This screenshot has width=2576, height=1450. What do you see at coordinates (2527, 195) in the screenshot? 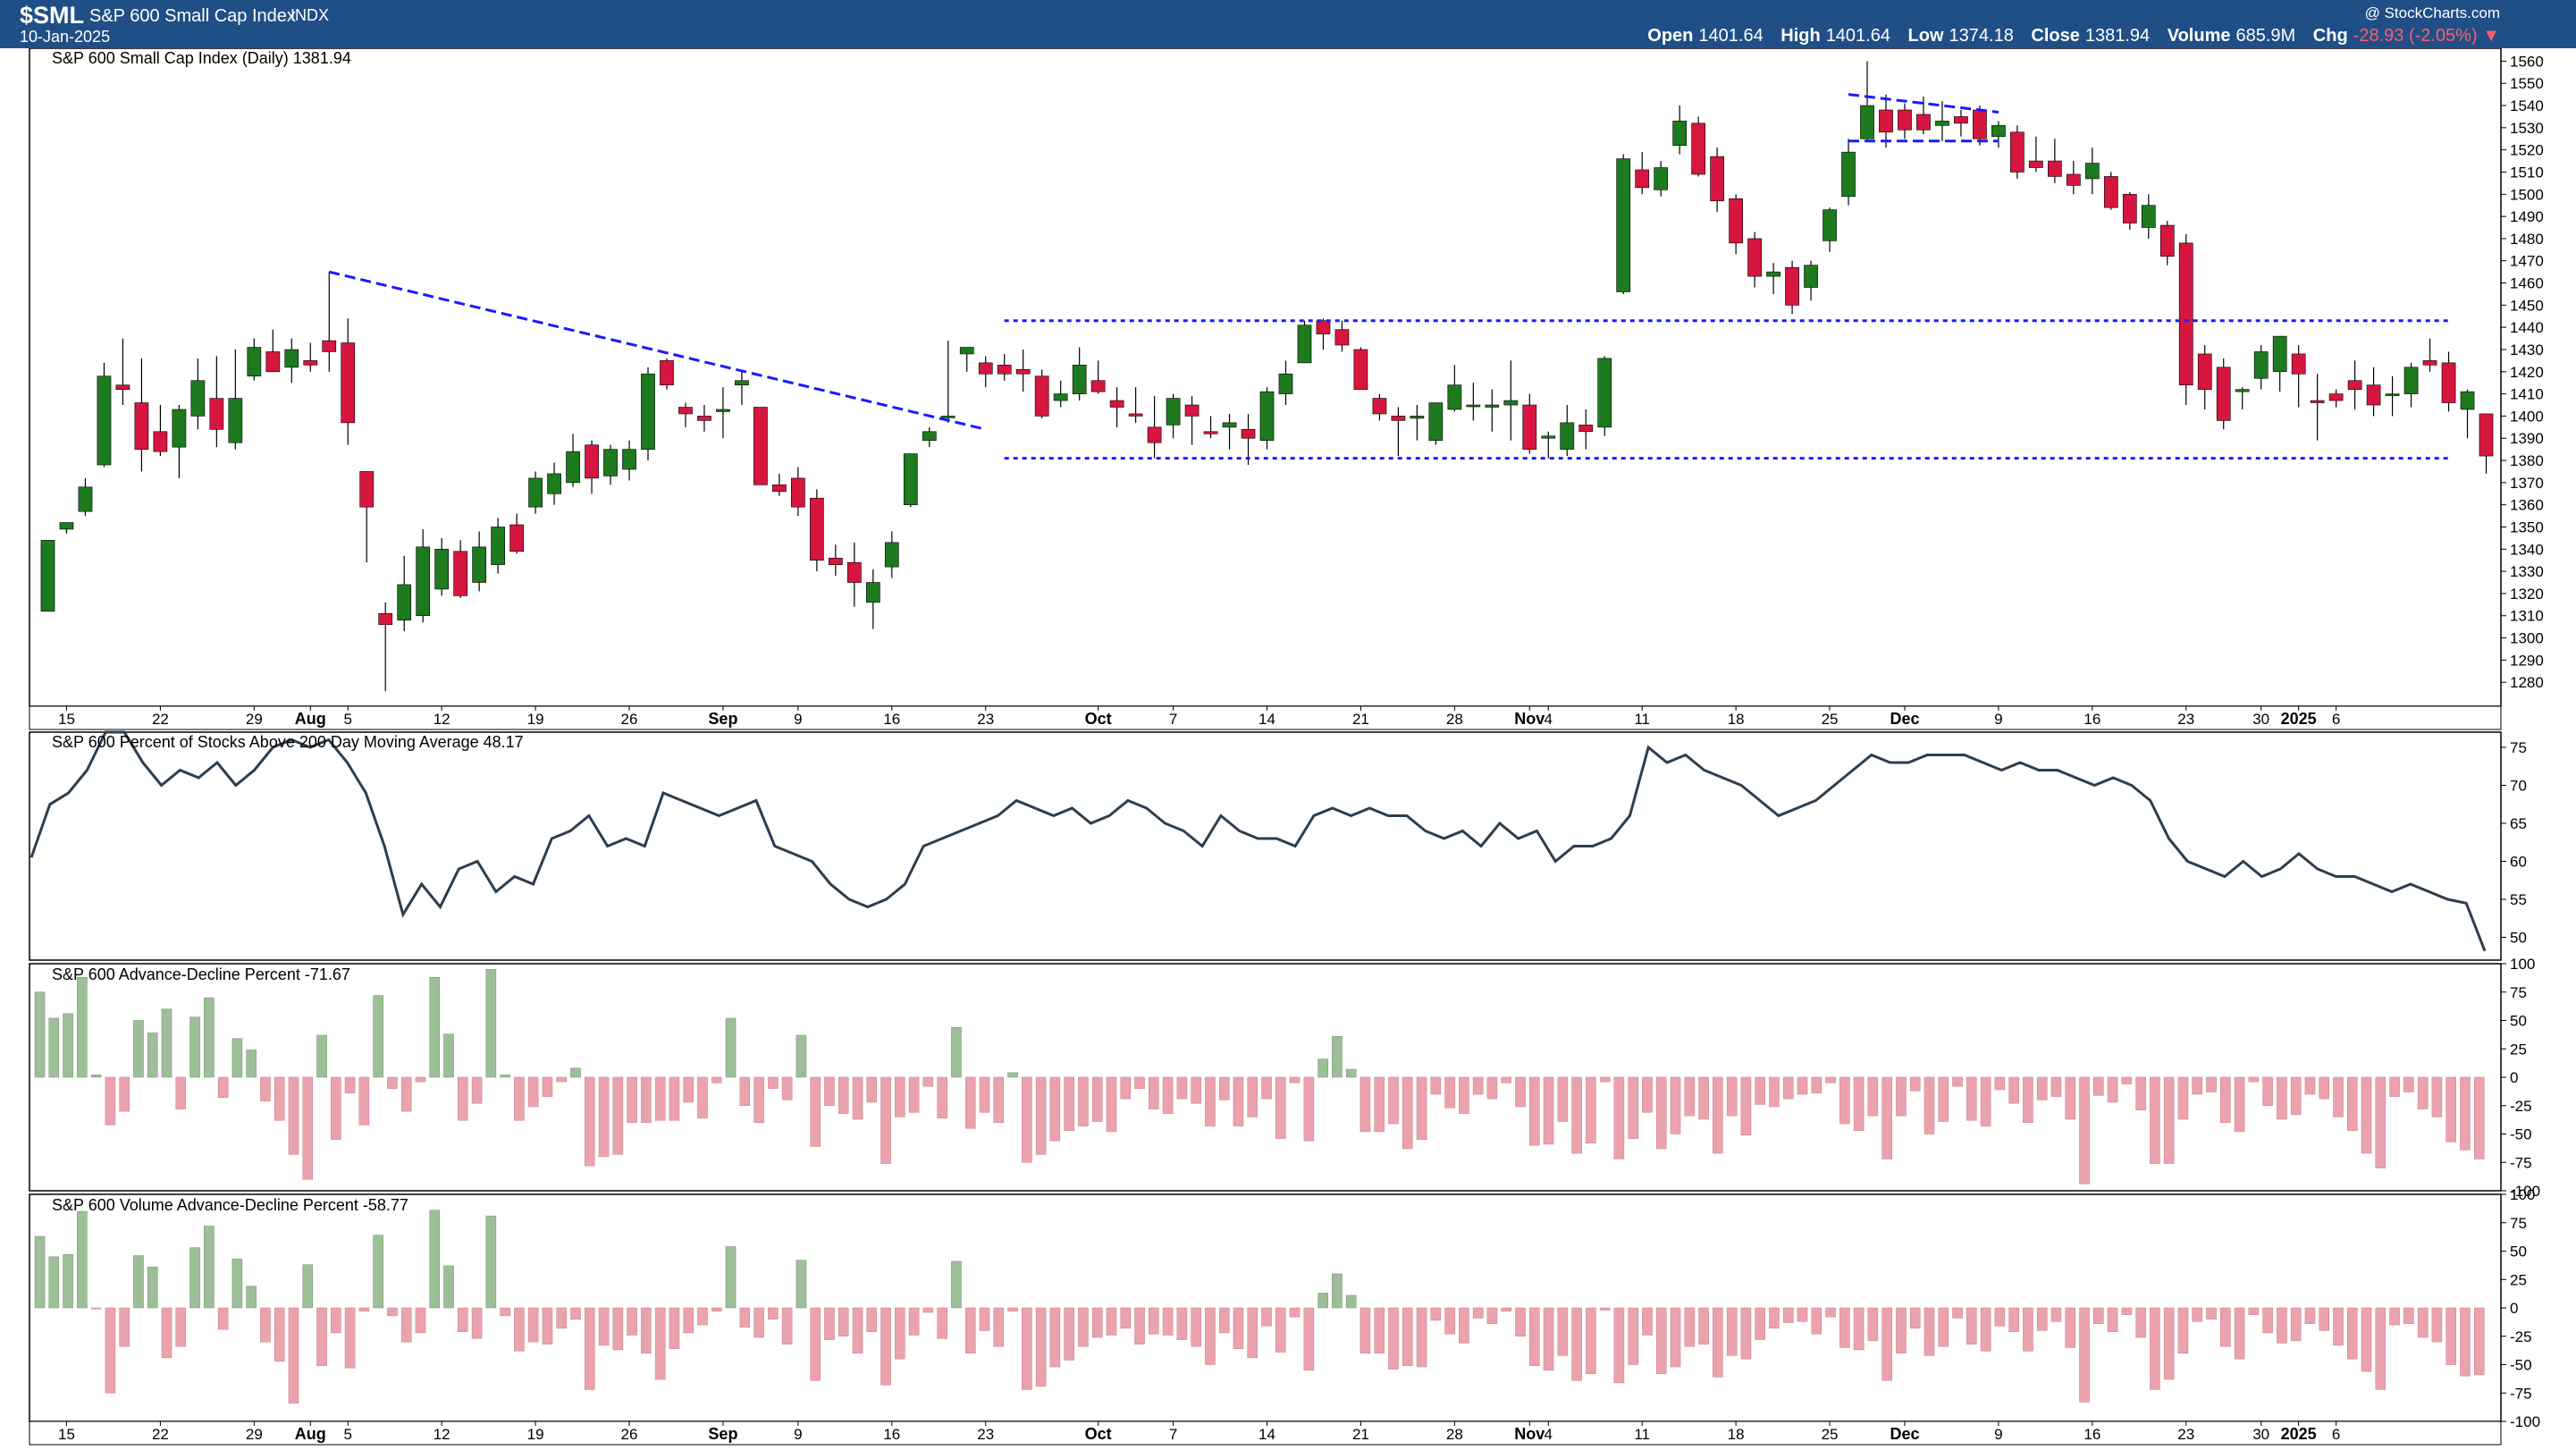
I see `price-axis-tick-label: 1500` at bounding box center [2527, 195].